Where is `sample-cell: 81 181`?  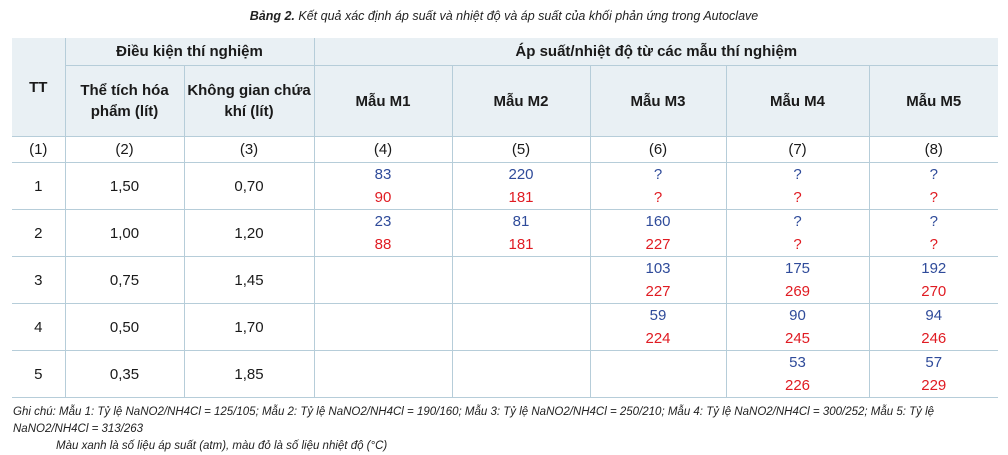 sample-cell: 81 181 is located at coordinates (521, 233).